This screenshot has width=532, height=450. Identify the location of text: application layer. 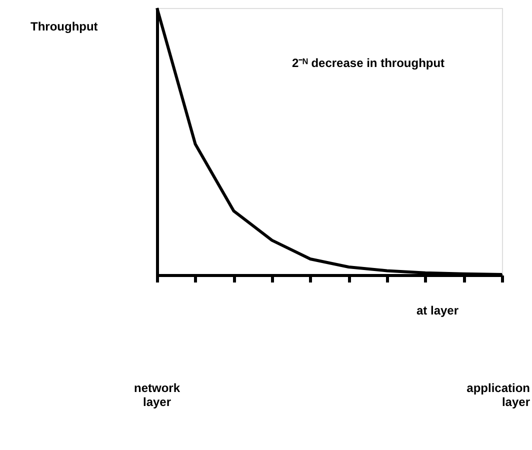
(498, 395).